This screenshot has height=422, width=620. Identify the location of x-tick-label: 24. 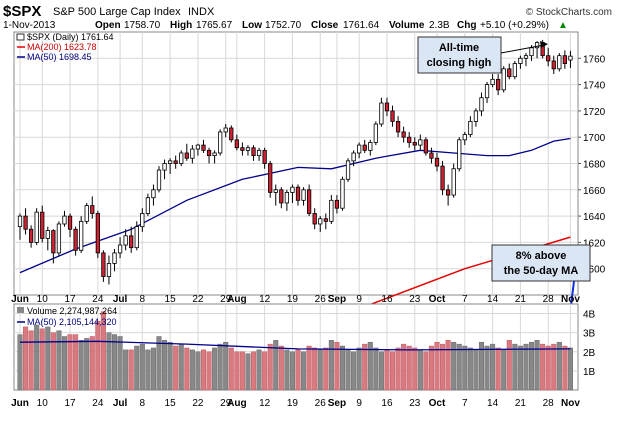
(98, 403).